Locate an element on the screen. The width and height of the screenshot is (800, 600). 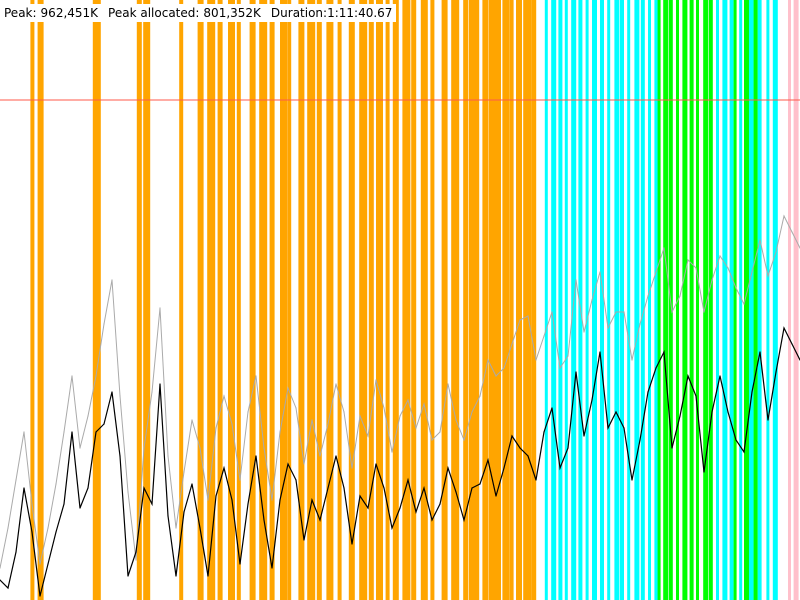
duration-stat: Duration: 1:11:40.67 is located at coordinates (332, 13).